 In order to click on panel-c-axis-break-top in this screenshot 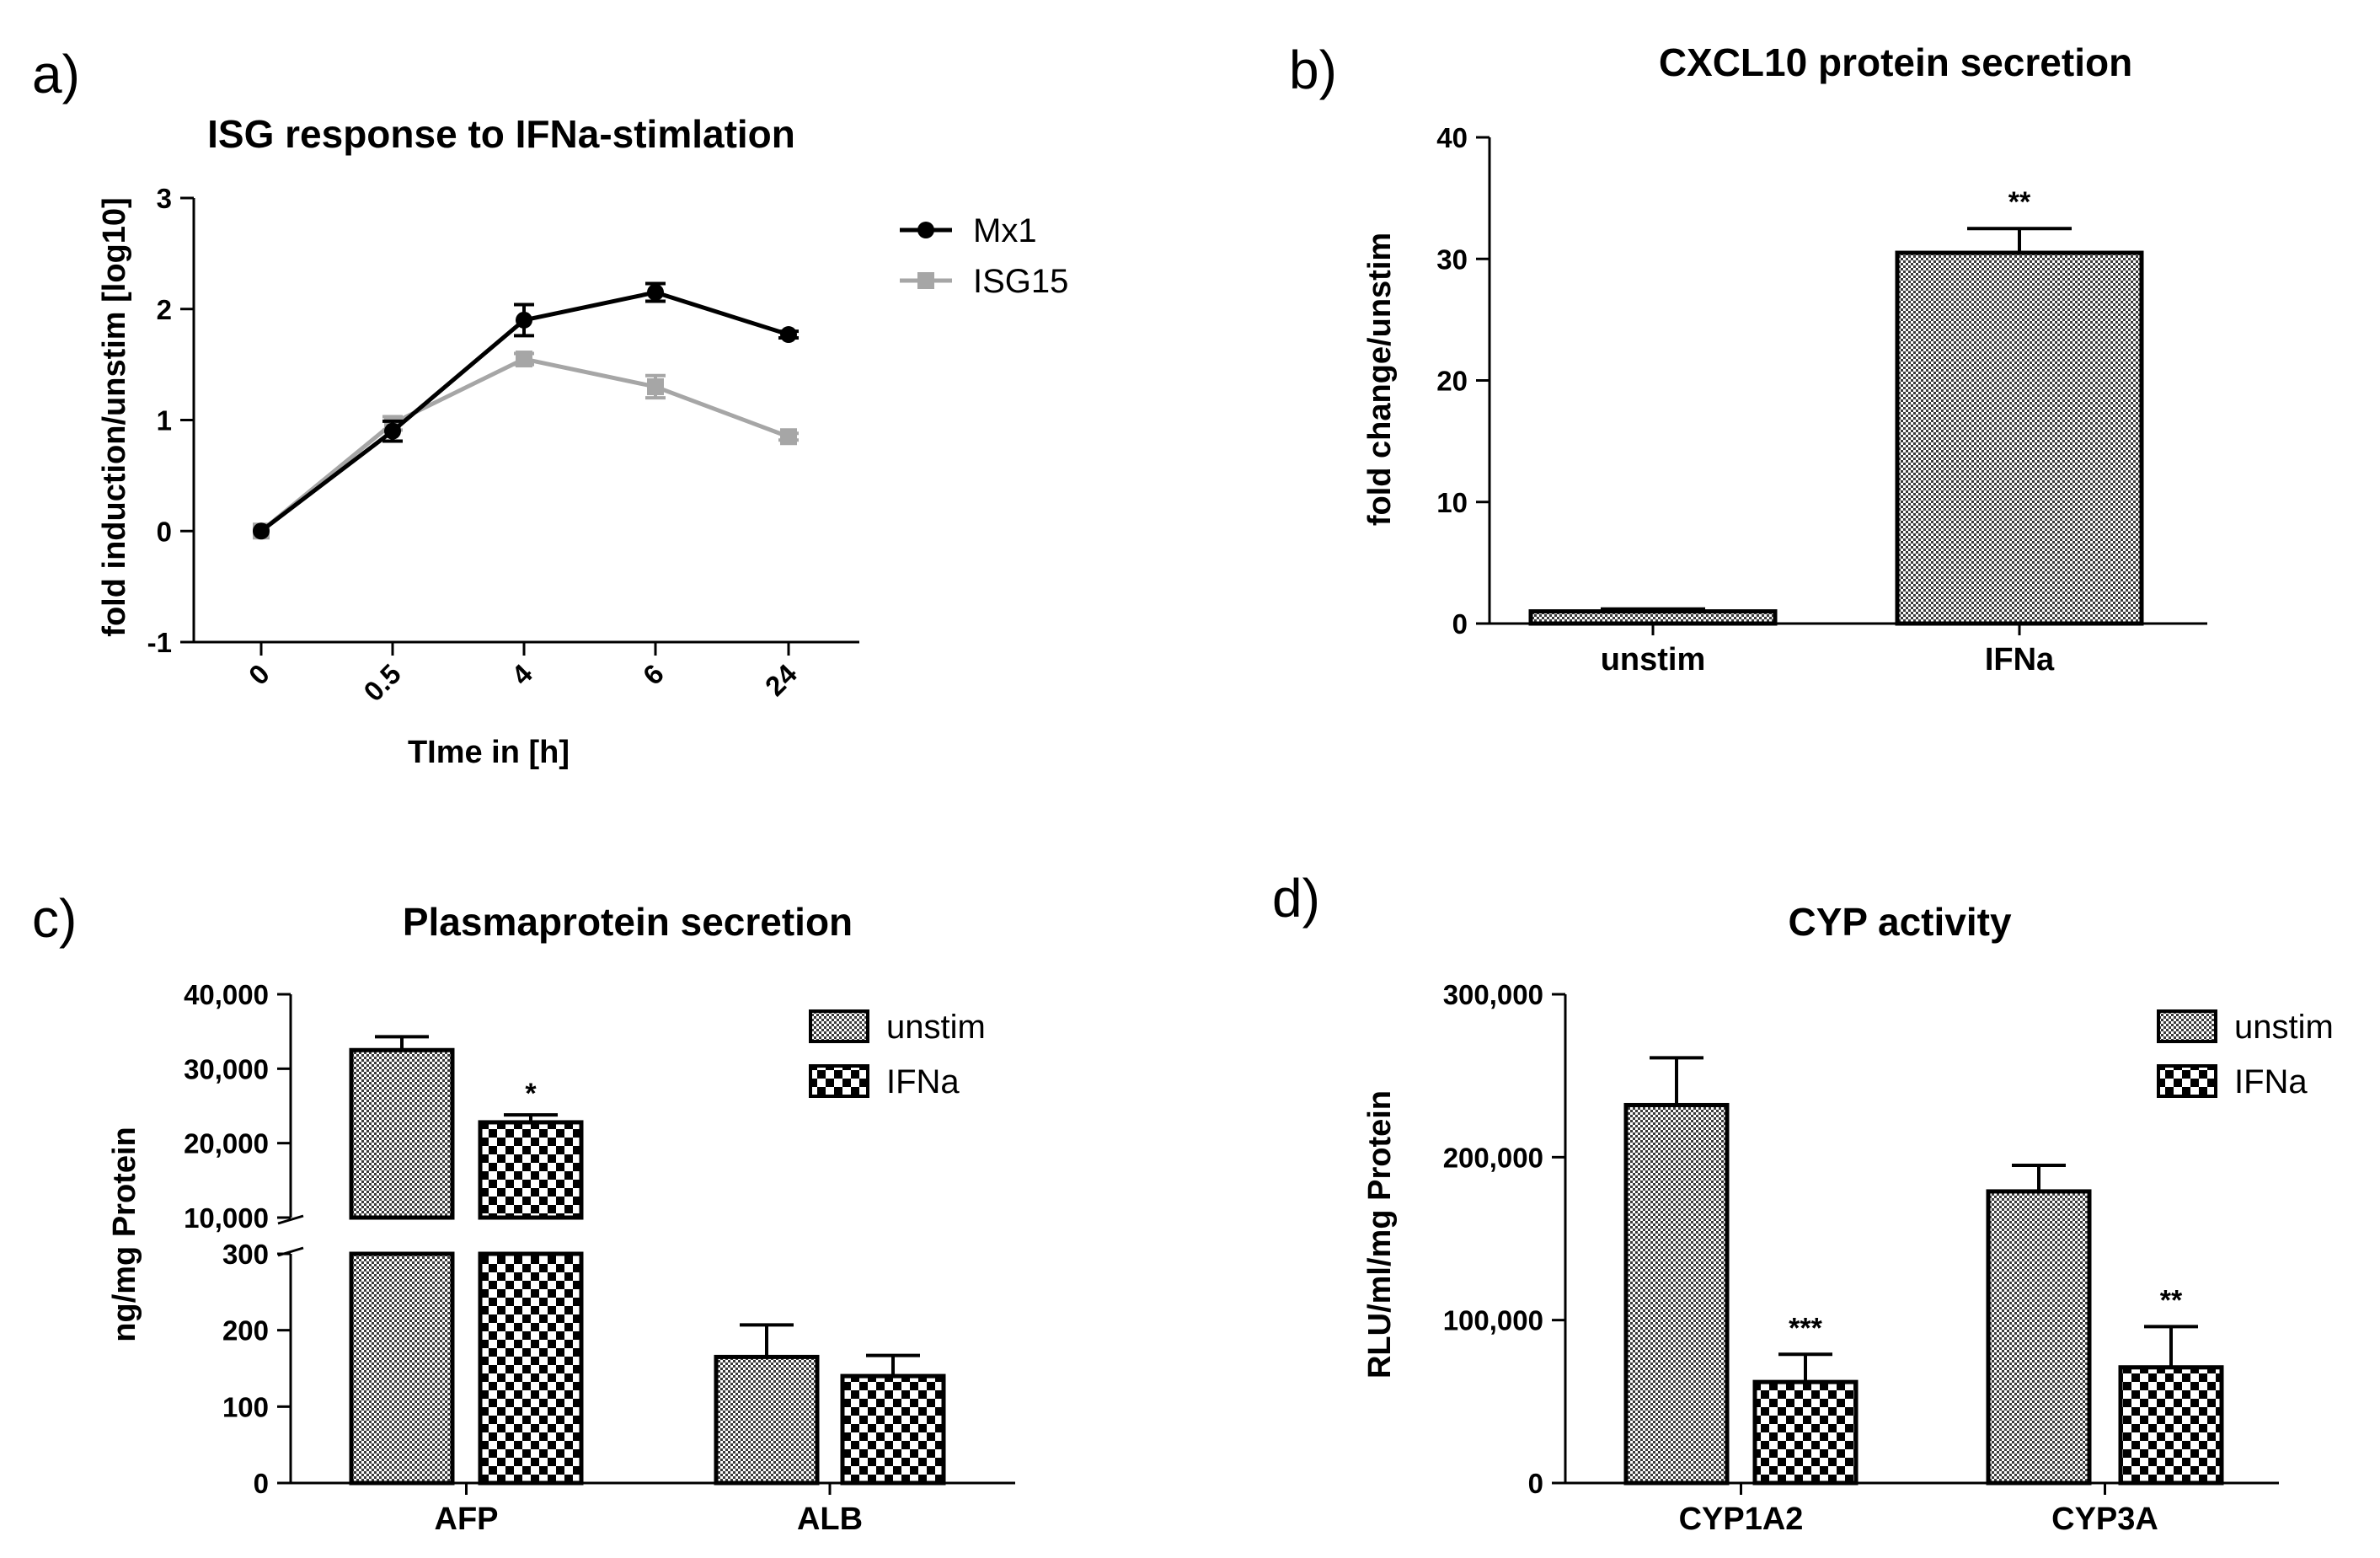, I will do `click(290, 1219)`.